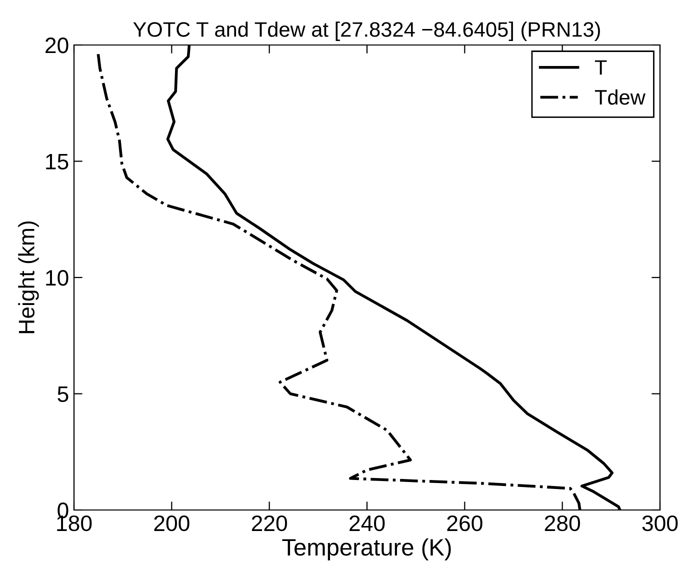  I want to click on legend-label: T, so click(600, 67).